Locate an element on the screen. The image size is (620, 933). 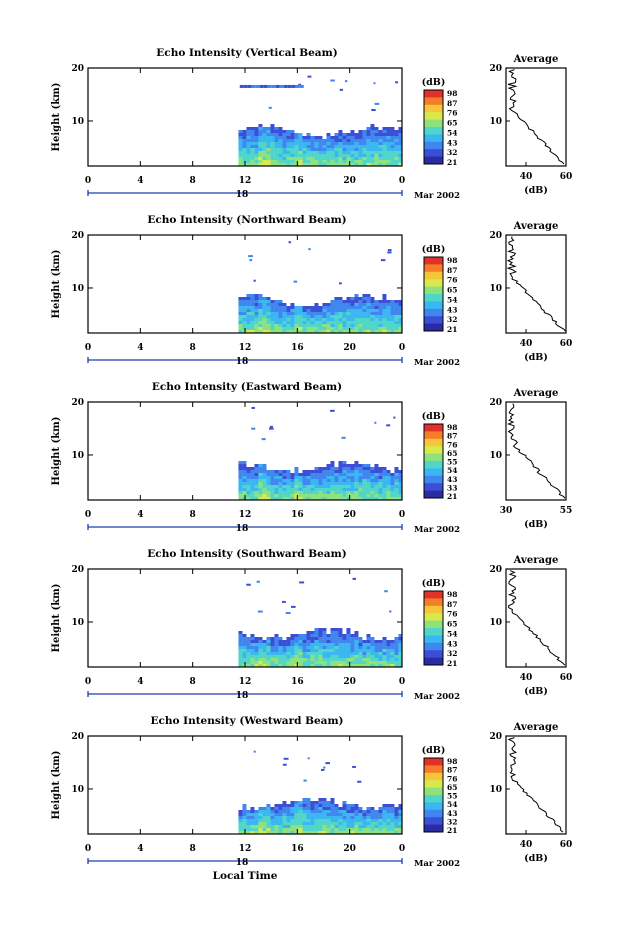
x-tick-label: 16 is located at coordinates (297, 682).